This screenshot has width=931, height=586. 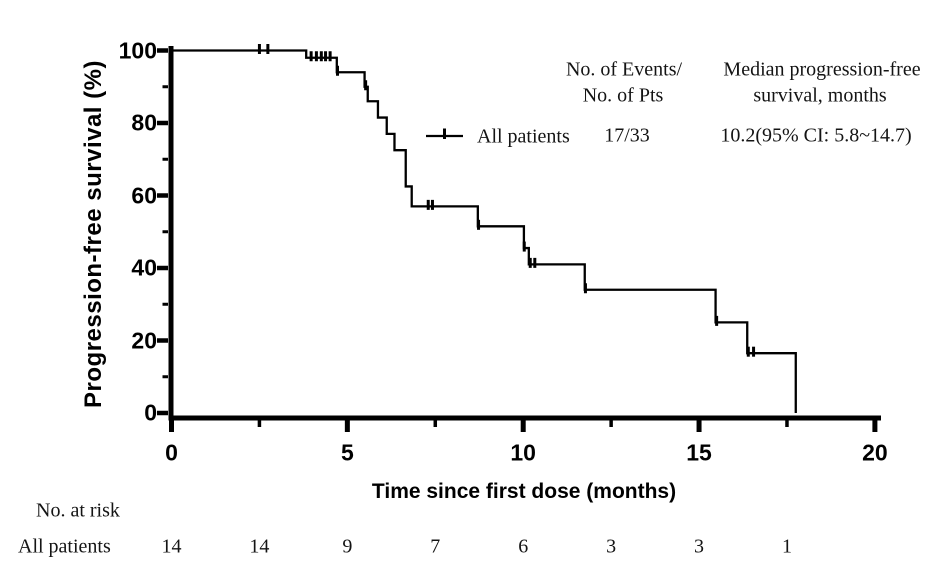 I want to click on at-risk-label: No. at risk, so click(x=78, y=510).